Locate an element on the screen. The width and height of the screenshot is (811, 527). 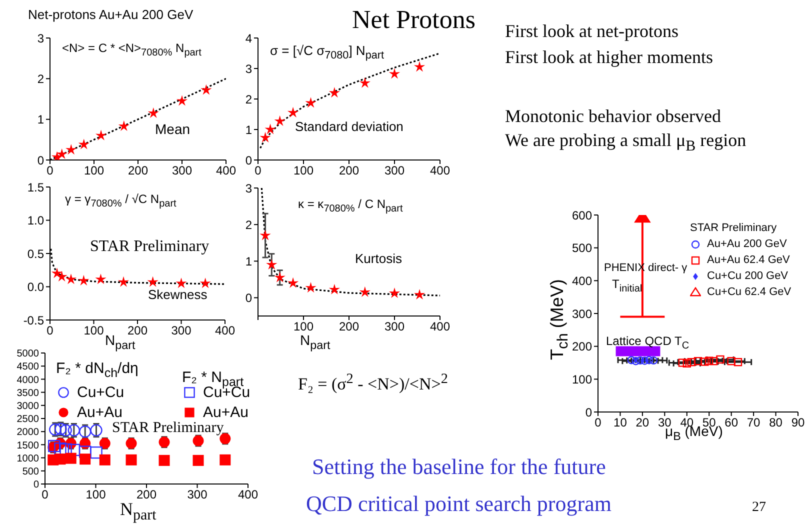
text: We are probing a small μ$_{B}$ region is located at coordinates (625, 143).